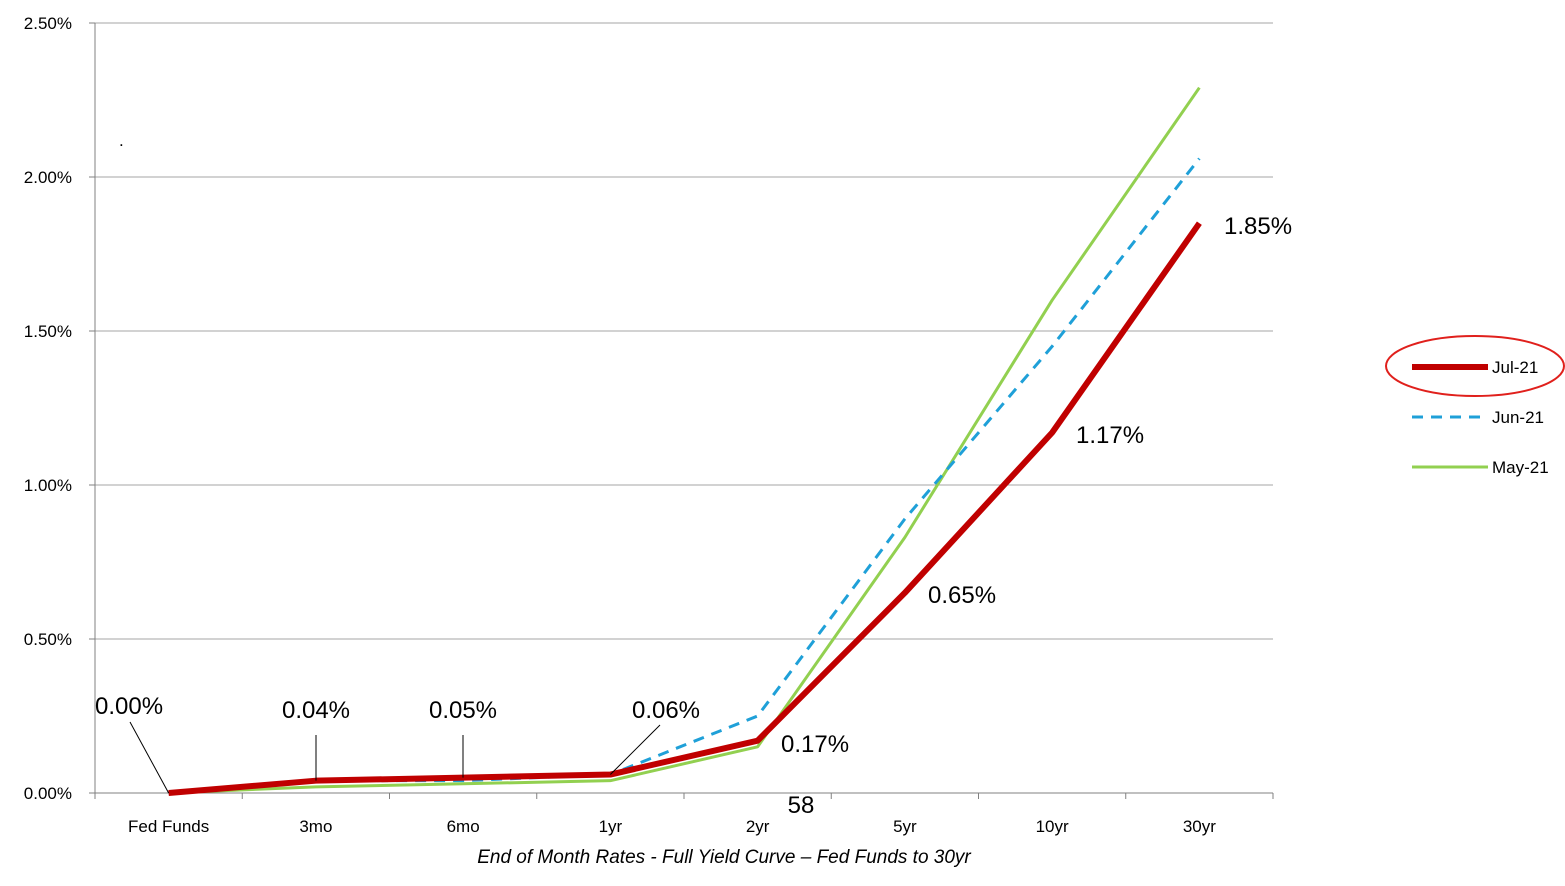  I want to click on x-tick-label: 1yr, so click(611, 826).